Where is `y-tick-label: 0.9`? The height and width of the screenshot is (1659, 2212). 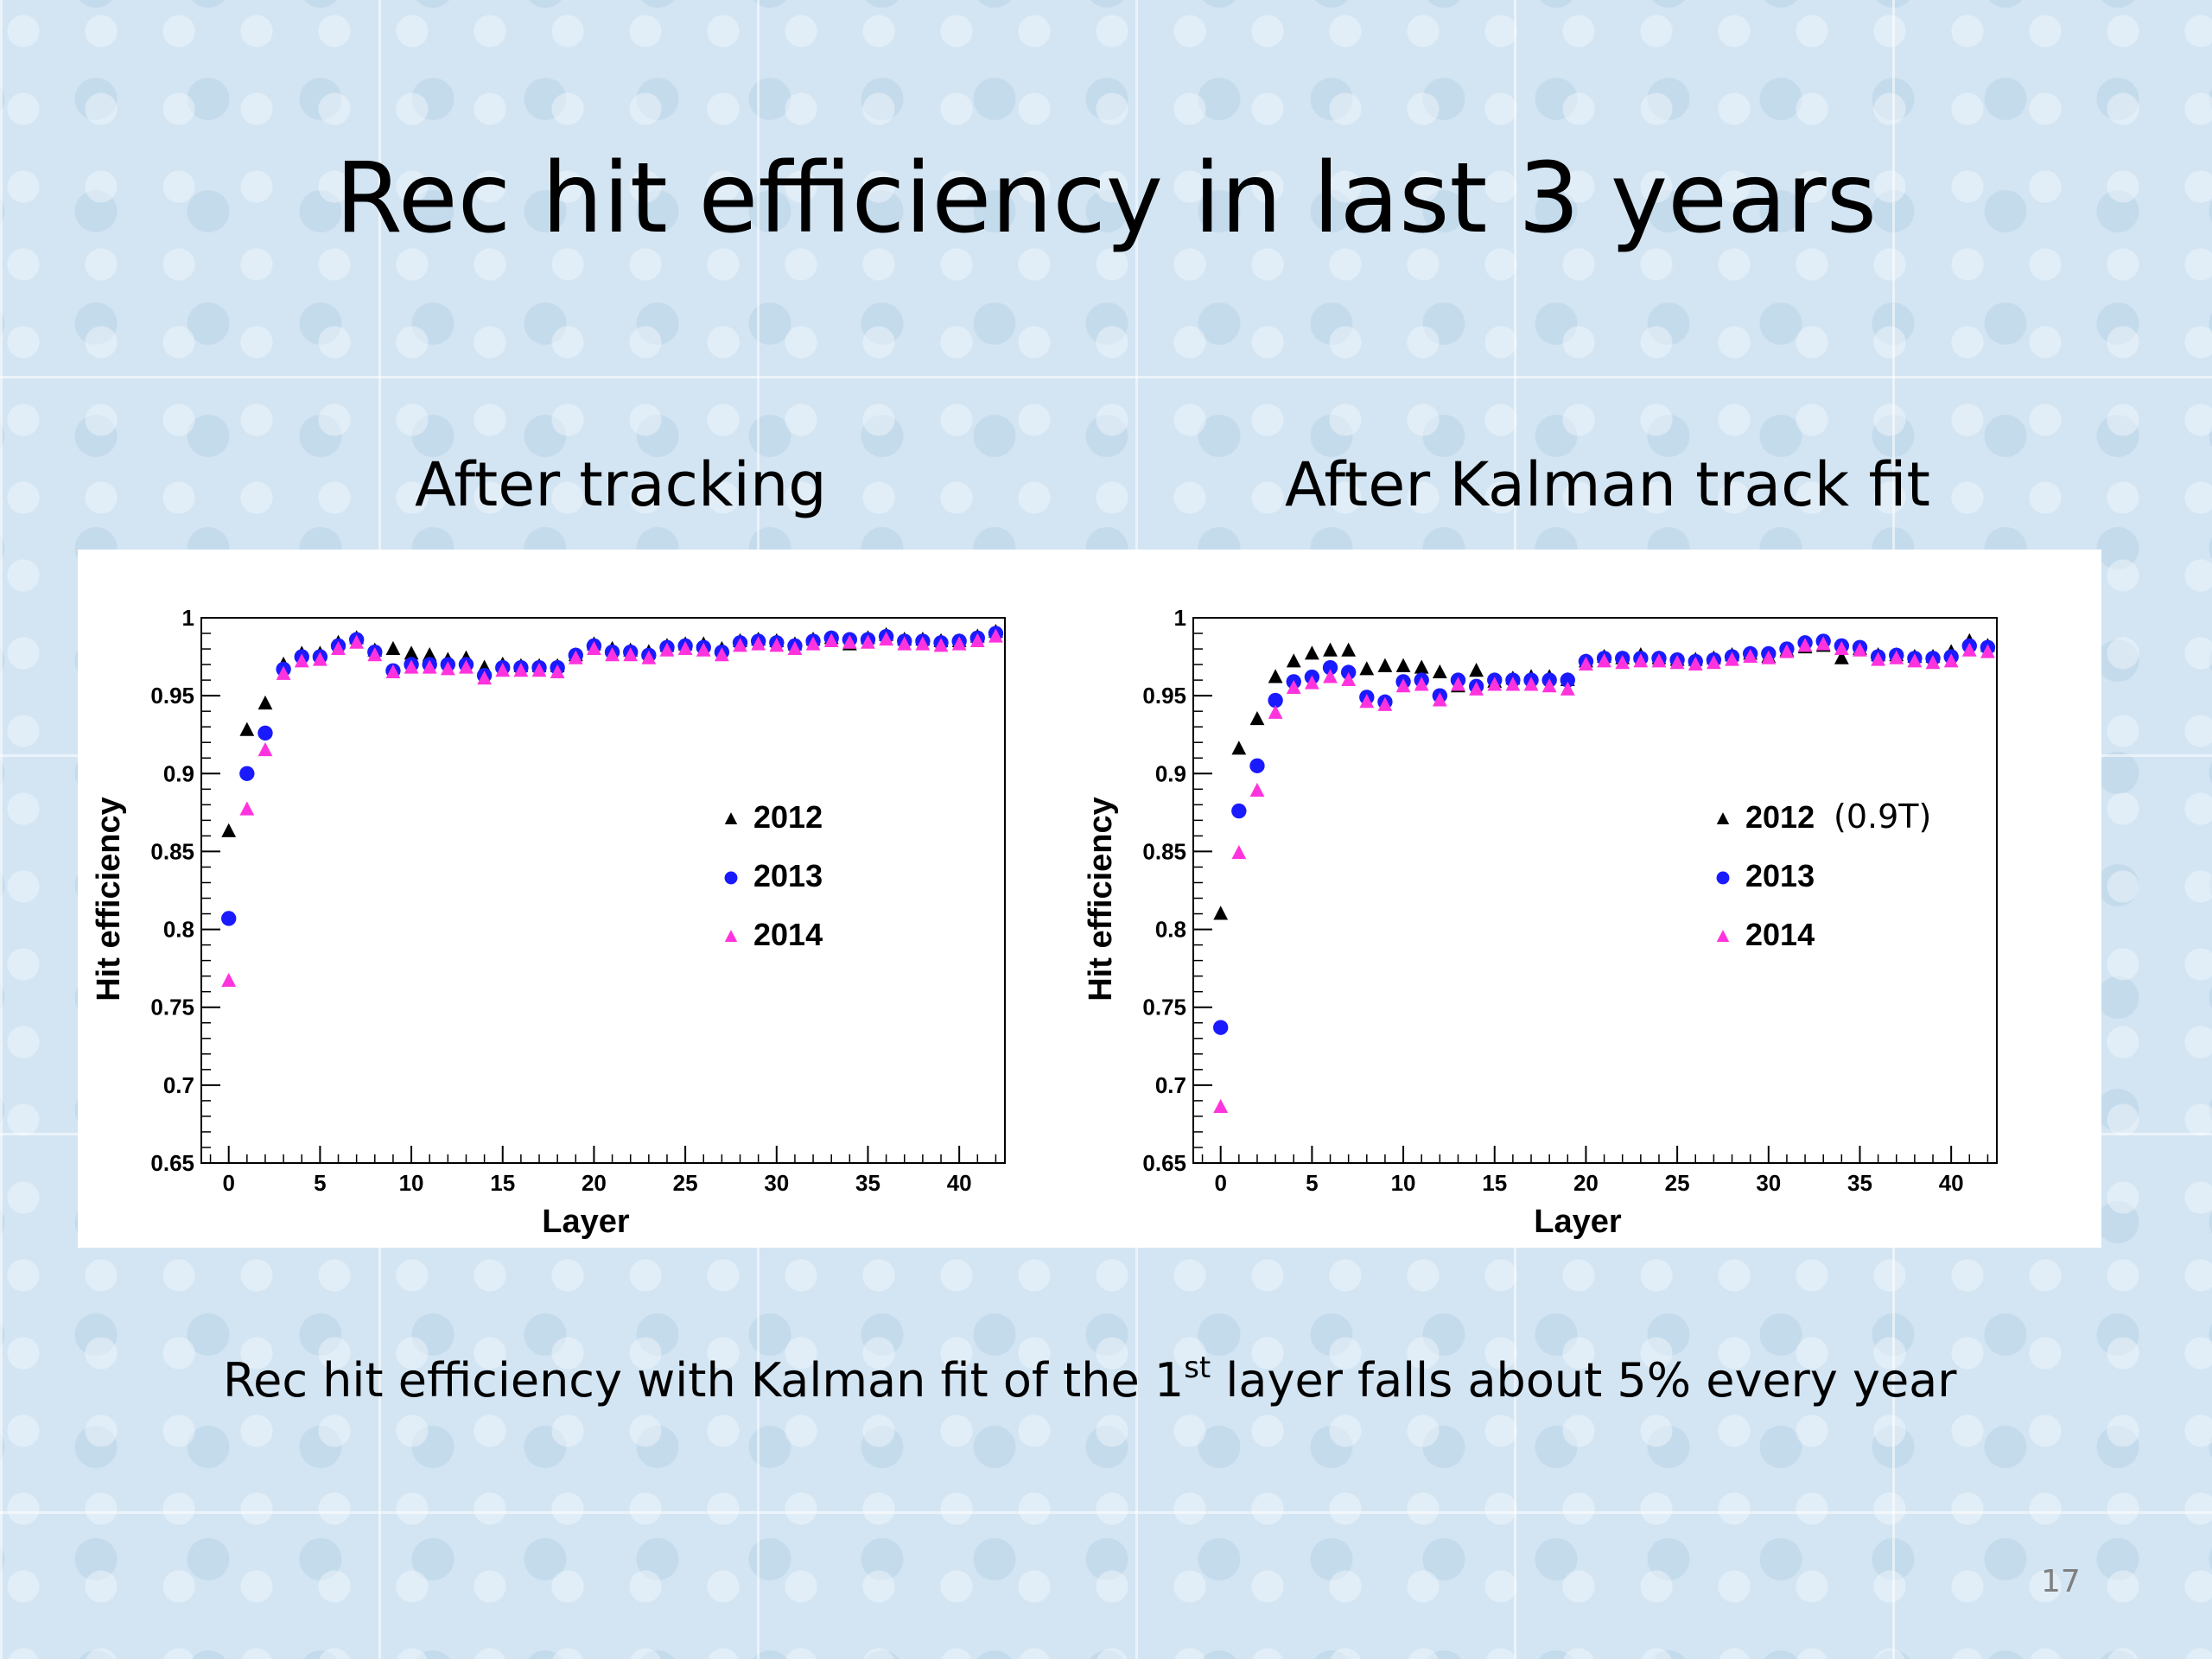
y-tick-label: 0.9 is located at coordinates (1170, 773).